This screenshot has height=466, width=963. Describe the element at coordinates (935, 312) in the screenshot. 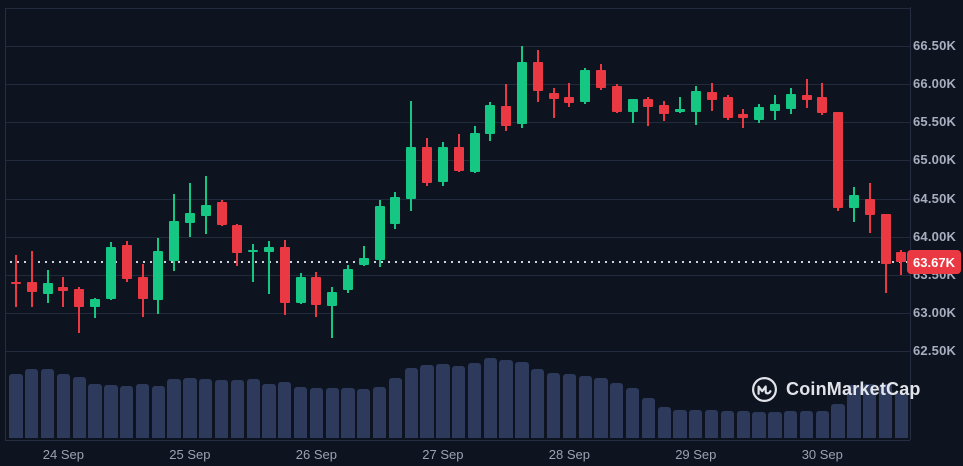

I see `price-axis-label: 63.00K` at that location.